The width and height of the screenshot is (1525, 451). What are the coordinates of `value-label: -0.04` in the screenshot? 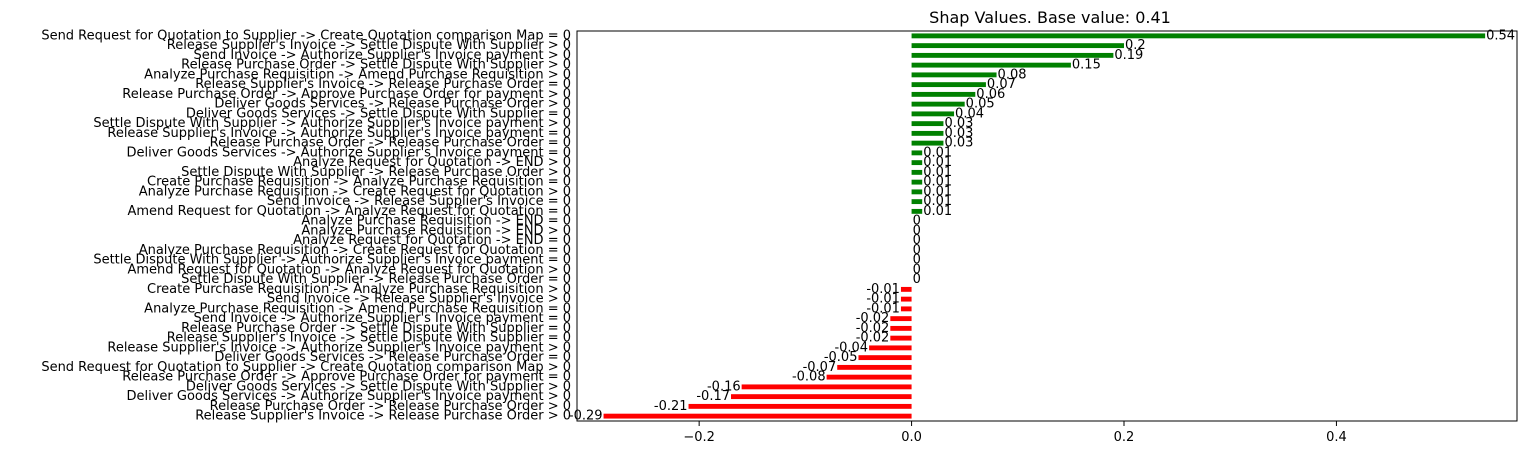 It's located at (851, 347).